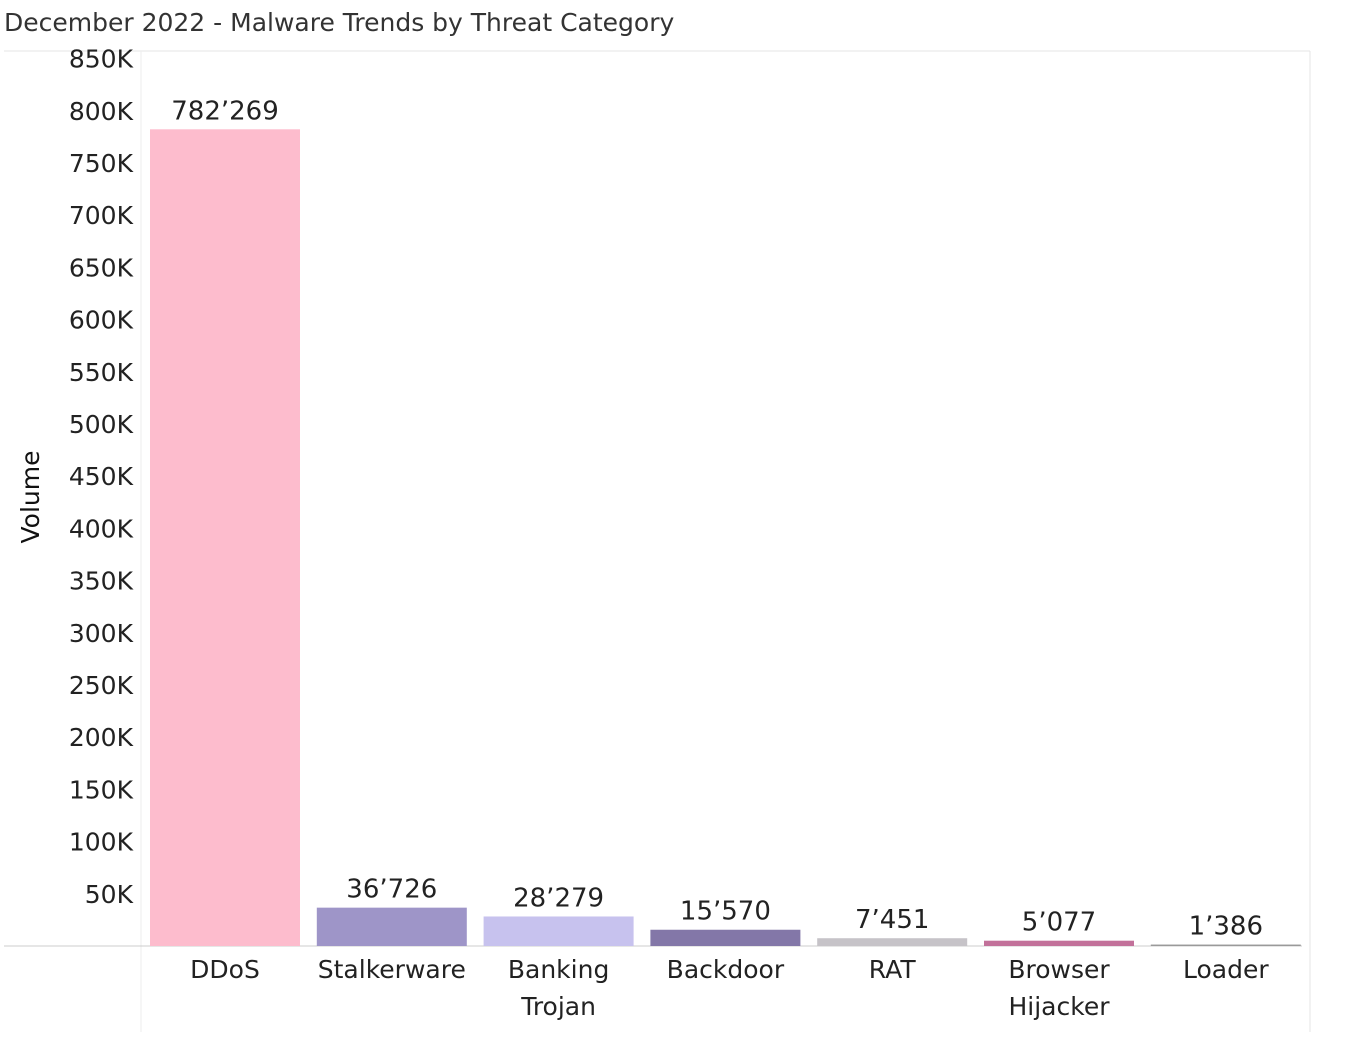 The width and height of the screenshot is (1372, 1053). I want to click on y-tick-label: 750K, so click(101, 163).